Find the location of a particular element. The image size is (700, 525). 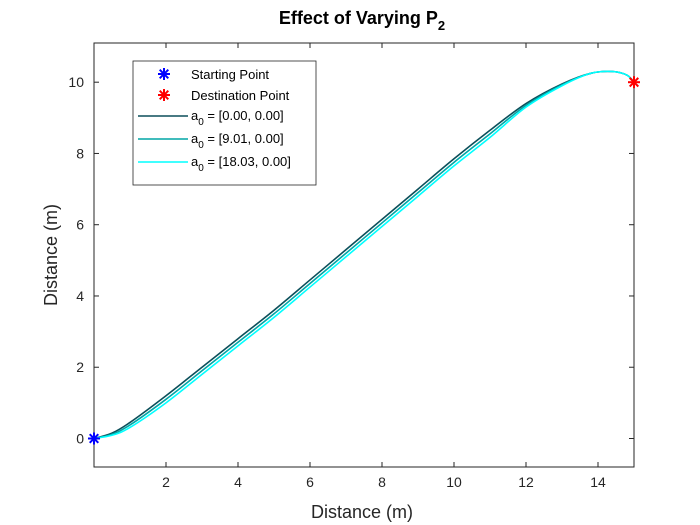

x-tick-label: 4 is located at coordinates (238, 482).